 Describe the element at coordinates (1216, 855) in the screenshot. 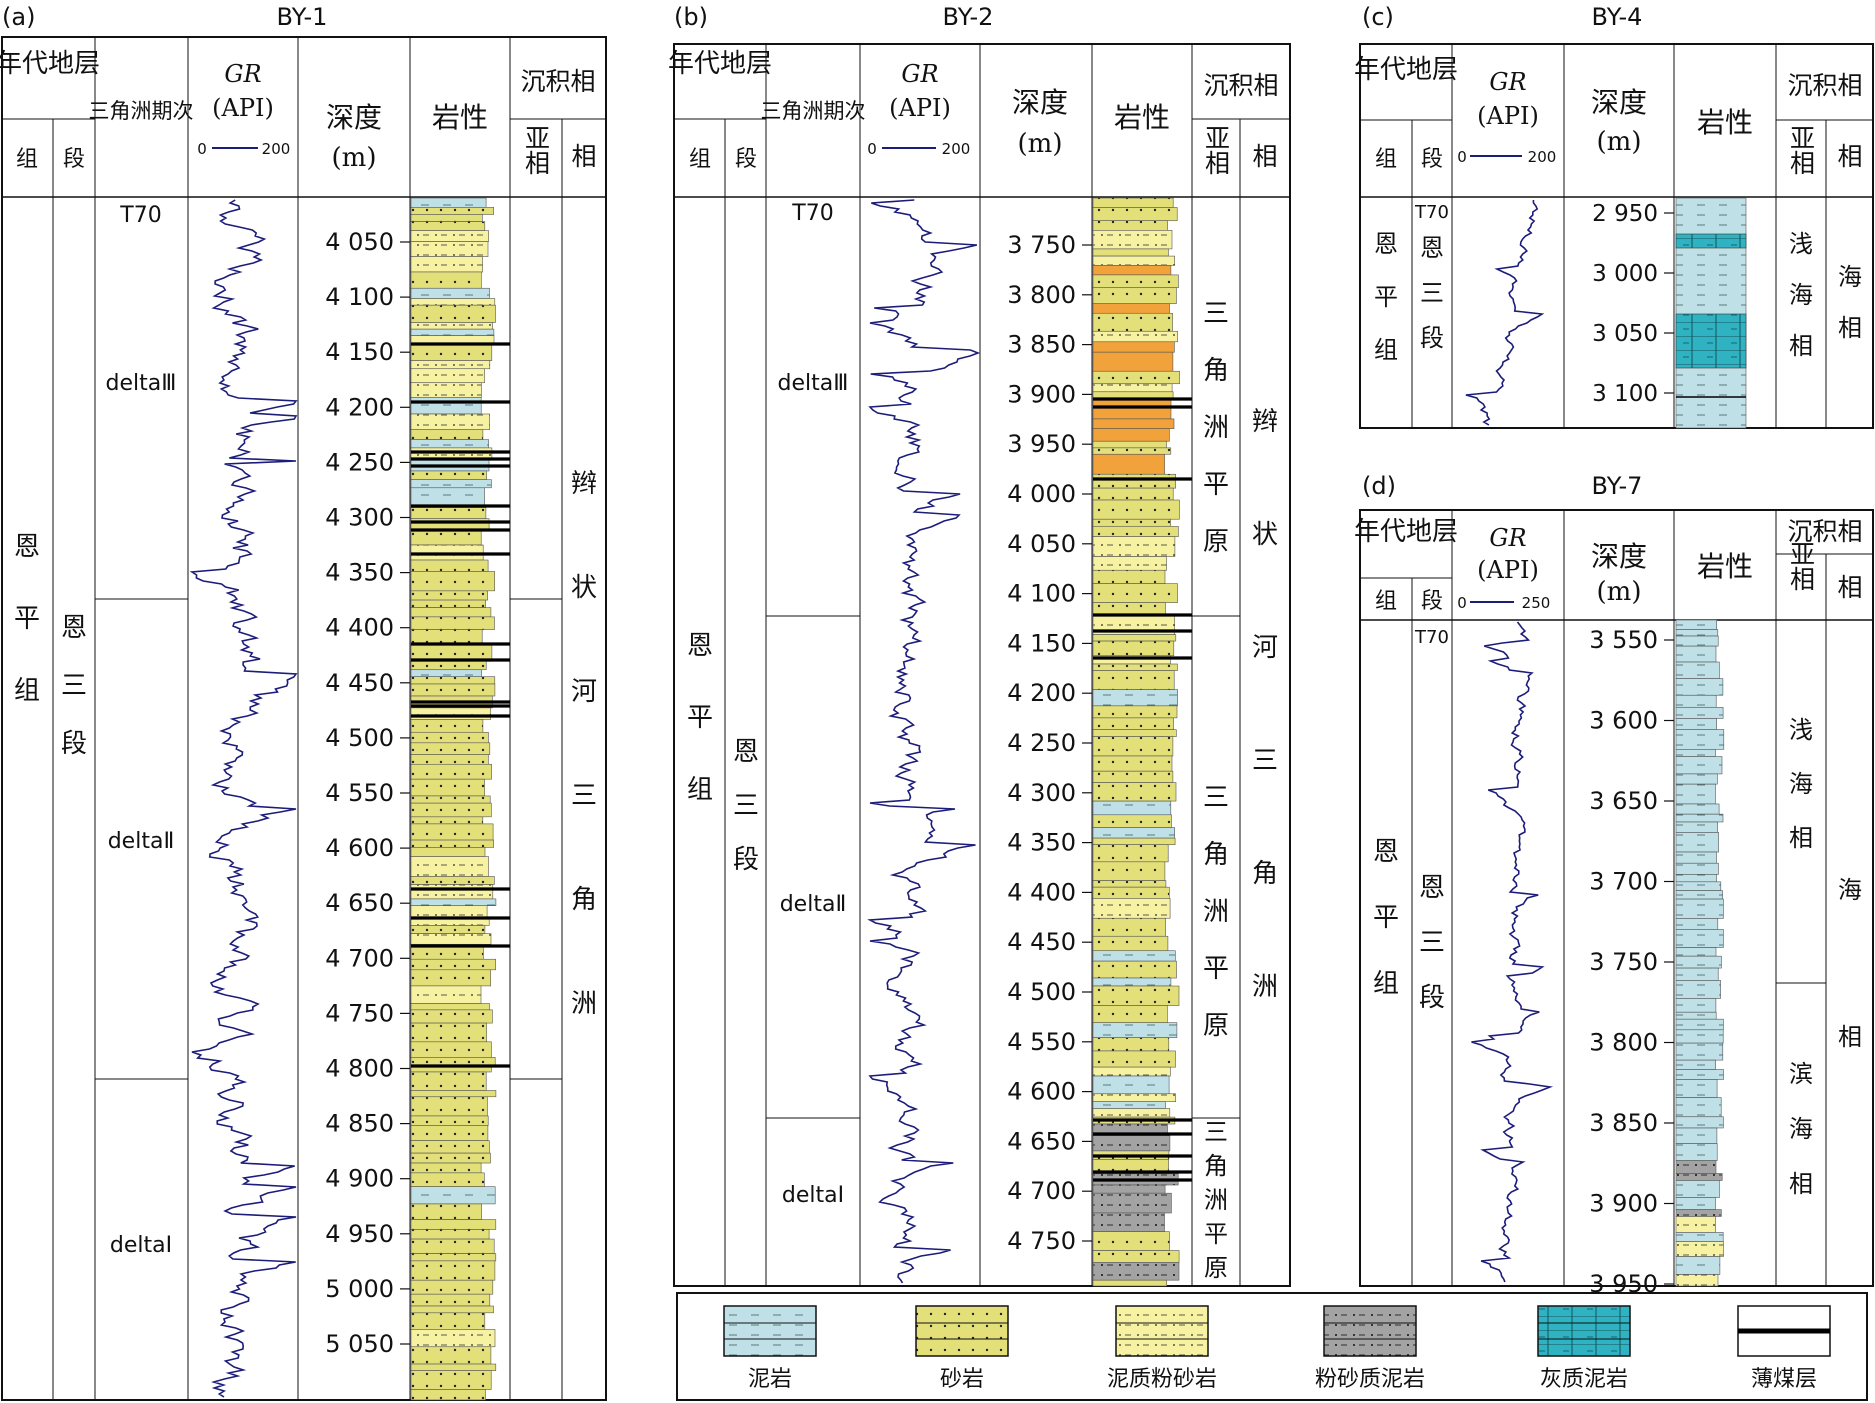

I see `svg-text: 角` at that location.